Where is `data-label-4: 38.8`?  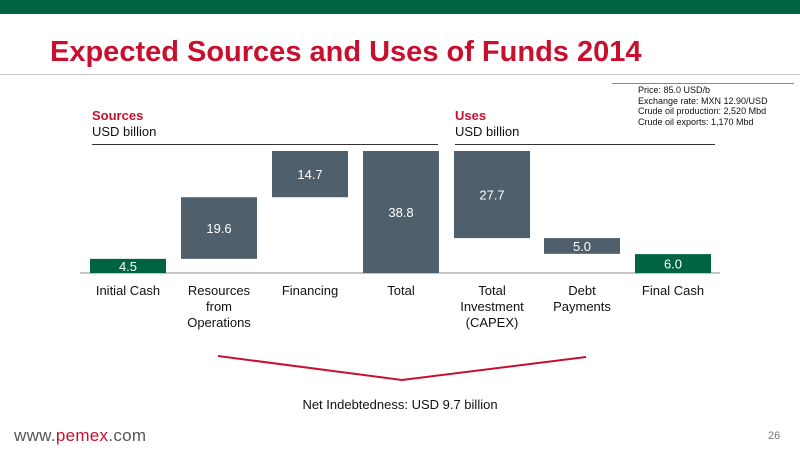 data-label-4: 38.8 is located at coordinates (400, 212).